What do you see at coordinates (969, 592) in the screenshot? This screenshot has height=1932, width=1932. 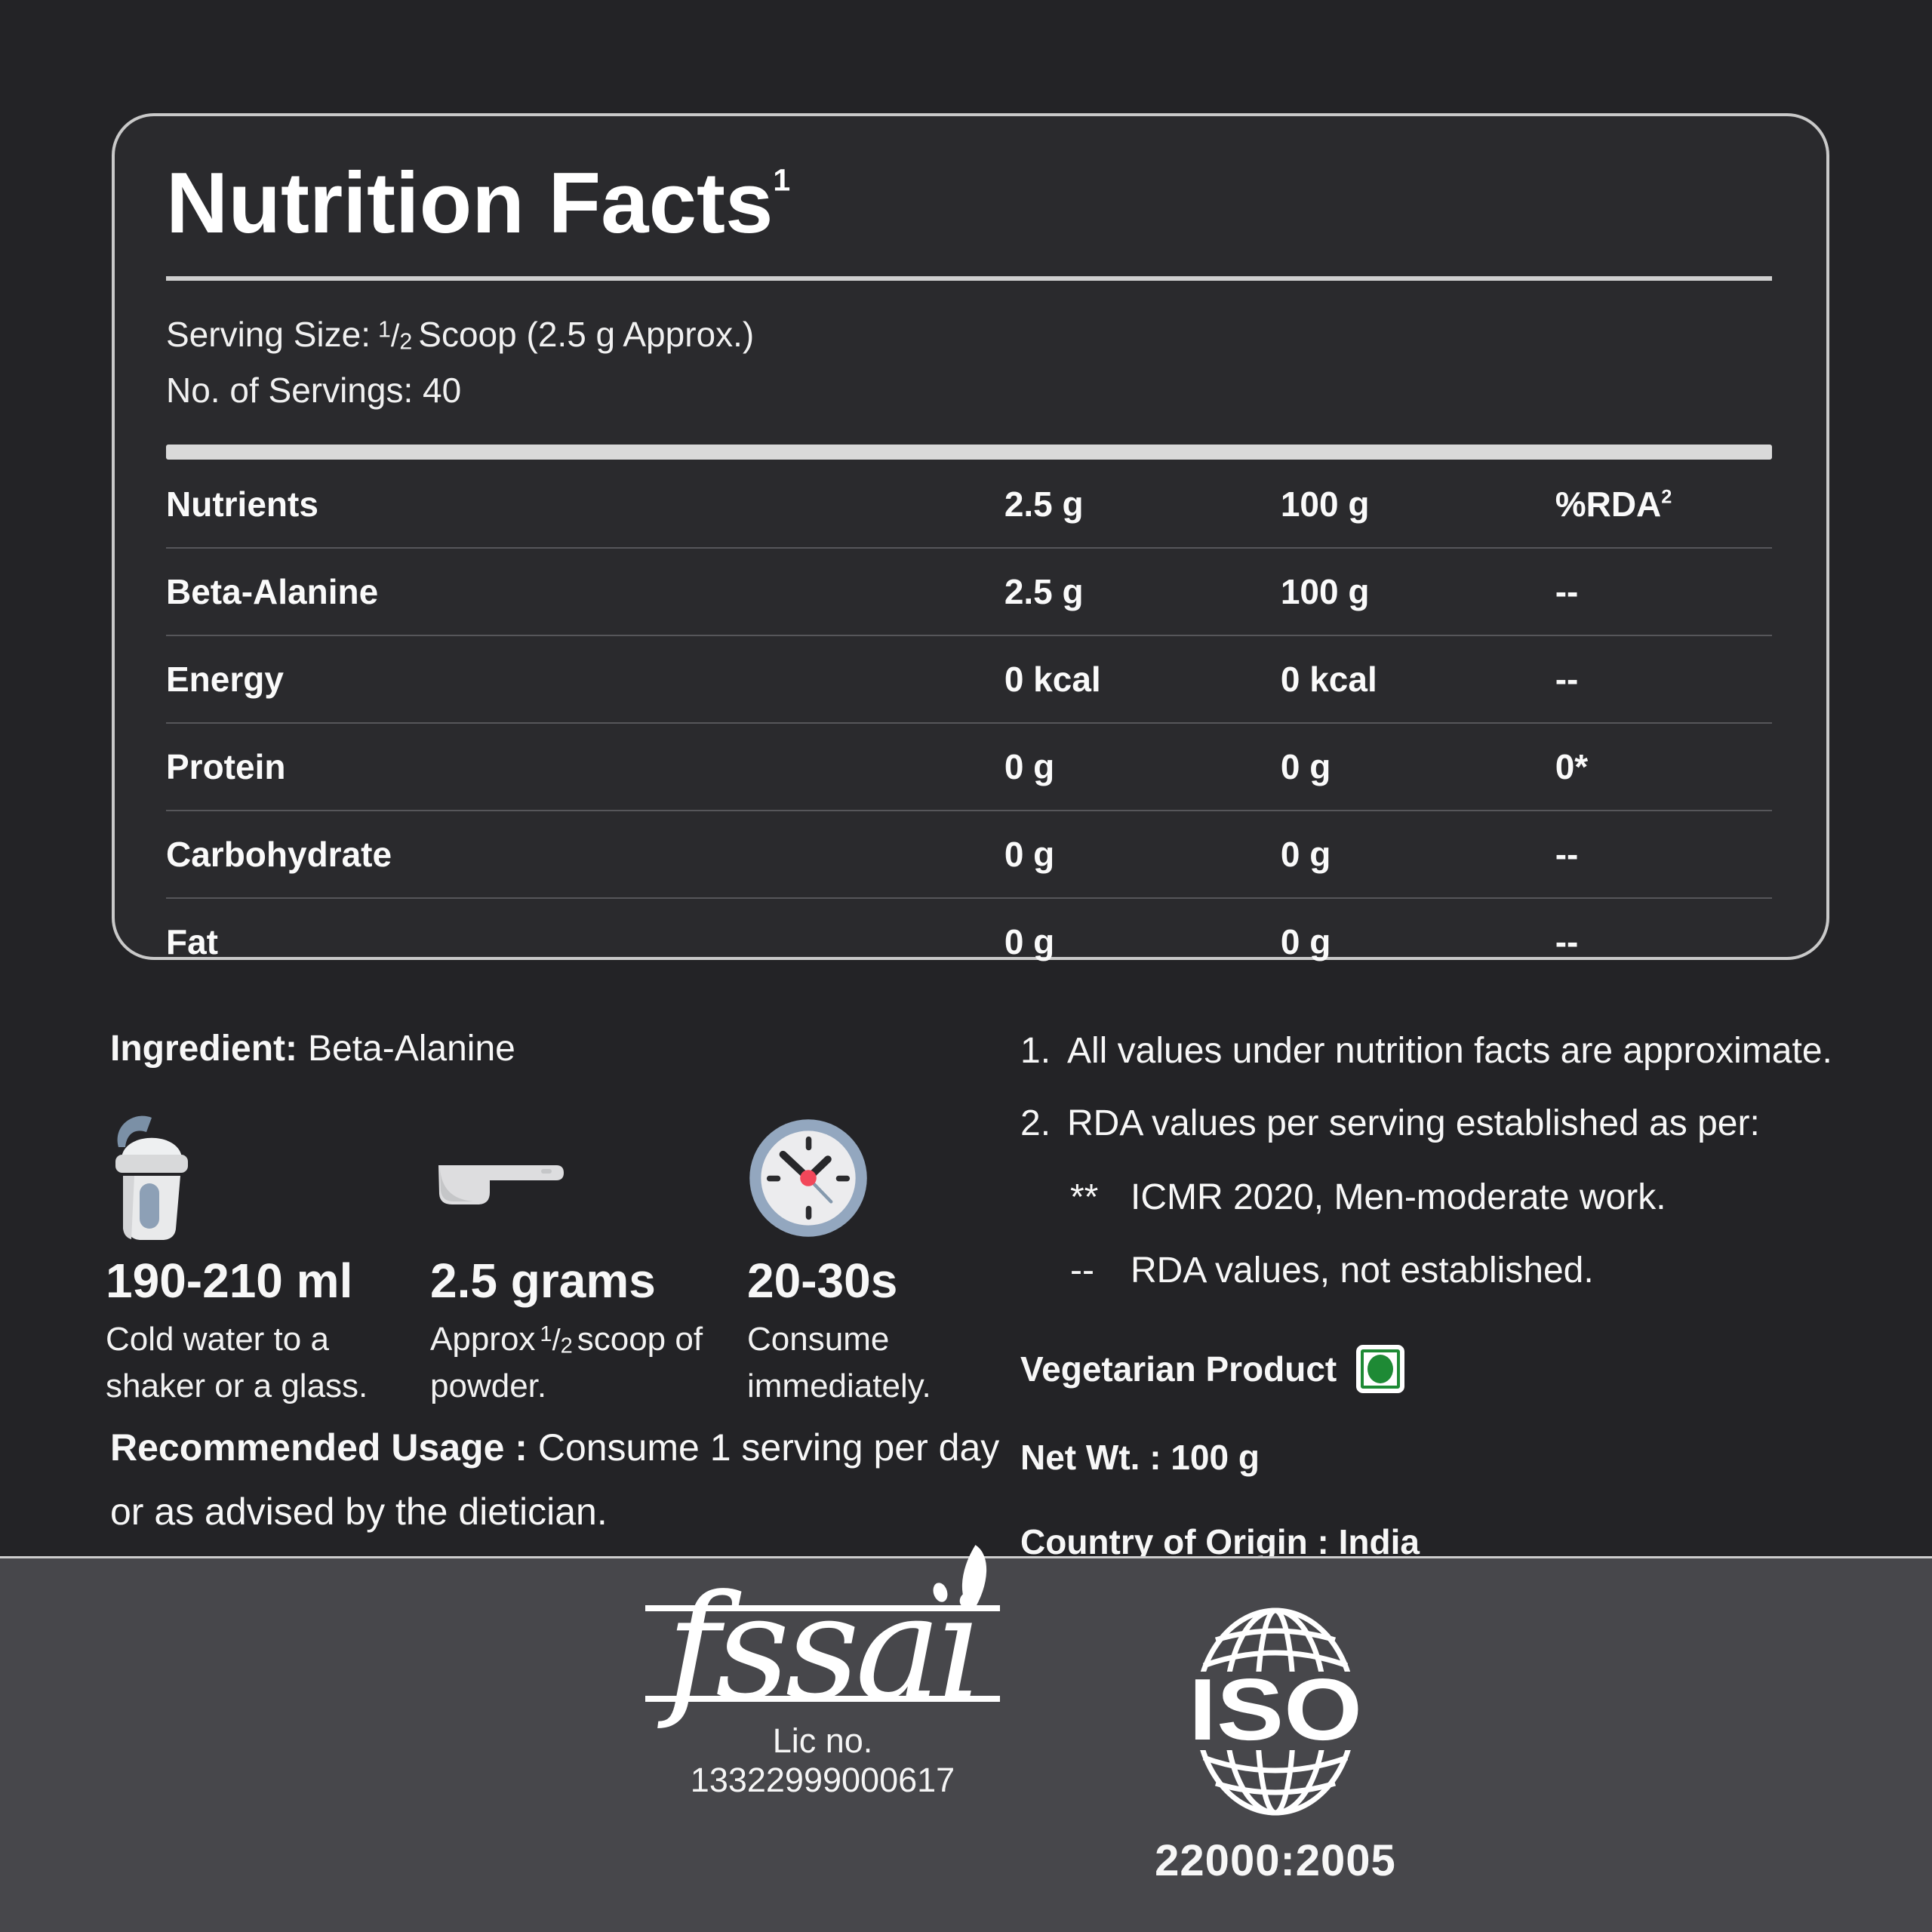 I see `table-row: Beta-Alanine 2.5 g 100 g --` at bounding box center [969, 592].